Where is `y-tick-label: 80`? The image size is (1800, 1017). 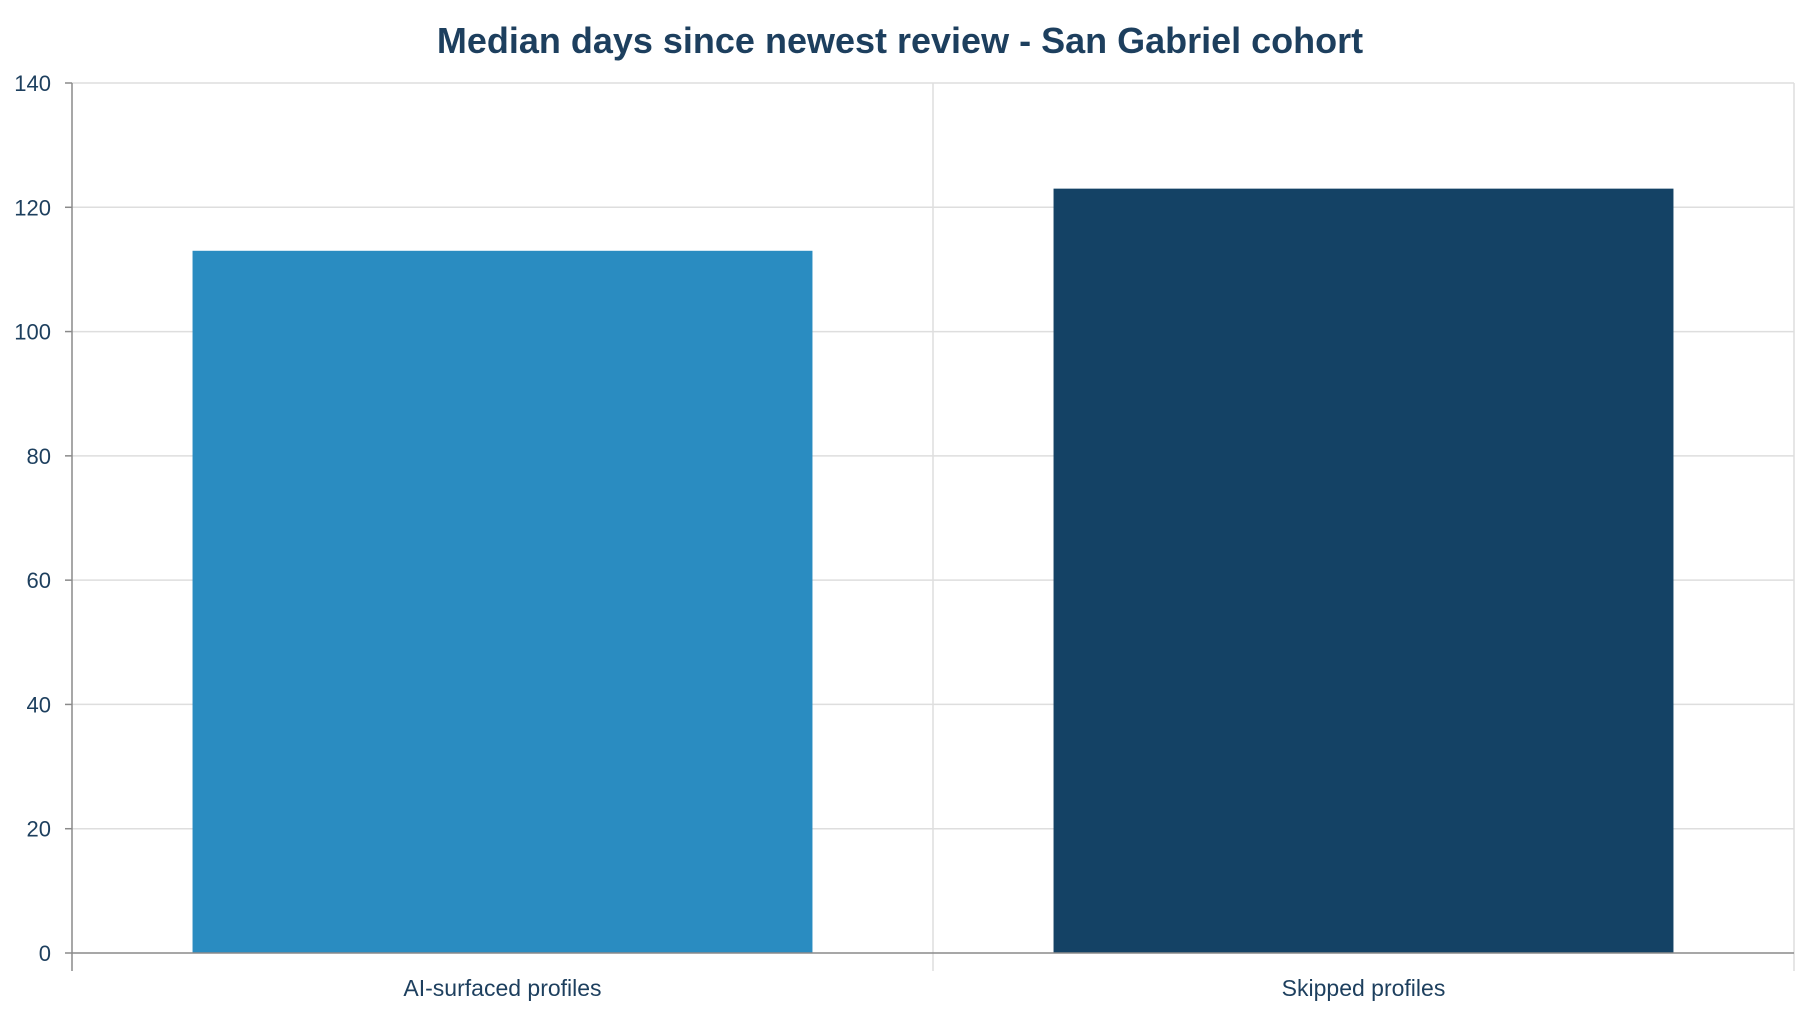
y-tick-label: 80 is located at coordinates (39, 456).